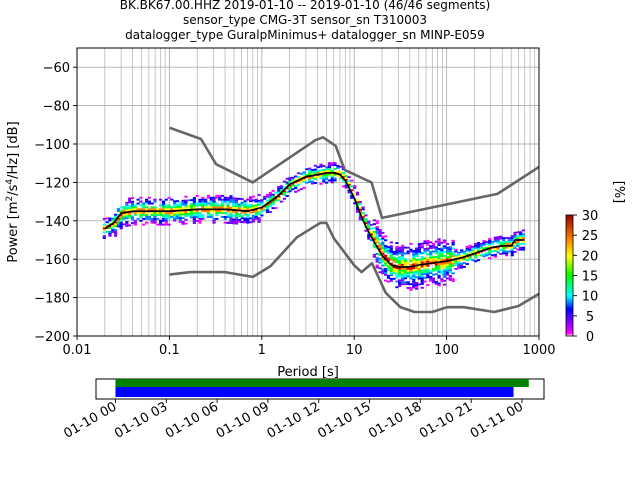  What do you see at coordinates (13, 191) in the screenshot?
I see `y-axis-label: Power [m2/s4/Hz] [dB]` at bounding box center [13, 191].